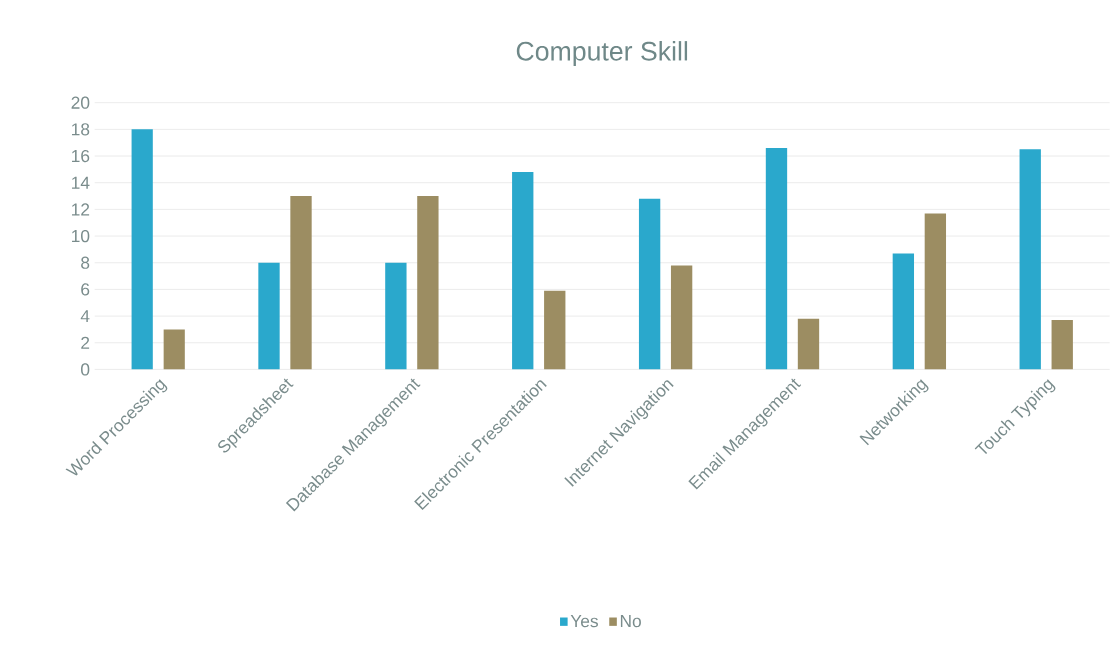  What do you see at coordinates (85, 342) in the screenshot?
I see `y-tick-label: 2` at bounding box center [85, 342].